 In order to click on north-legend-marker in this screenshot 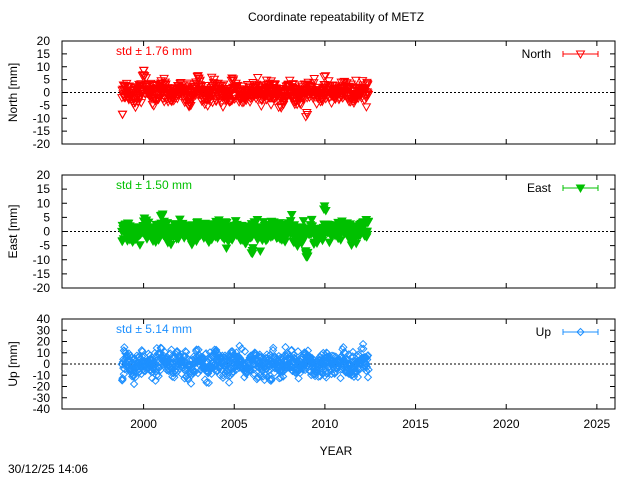, I will do `click(580, 55)`.